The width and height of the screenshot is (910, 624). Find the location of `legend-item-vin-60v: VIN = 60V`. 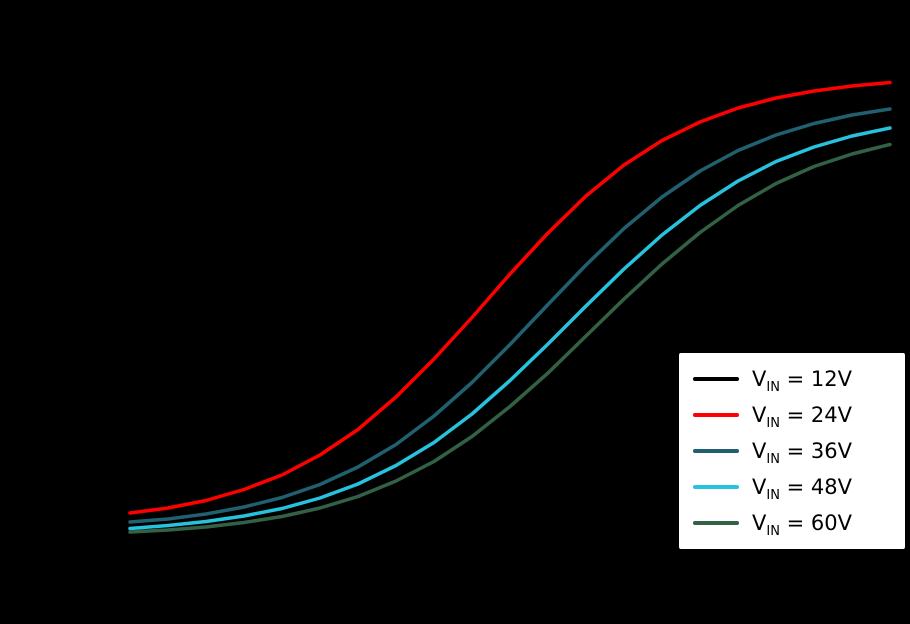

legend-item-vin-60v: VIN = 60V is located at coordinates (792, 523).